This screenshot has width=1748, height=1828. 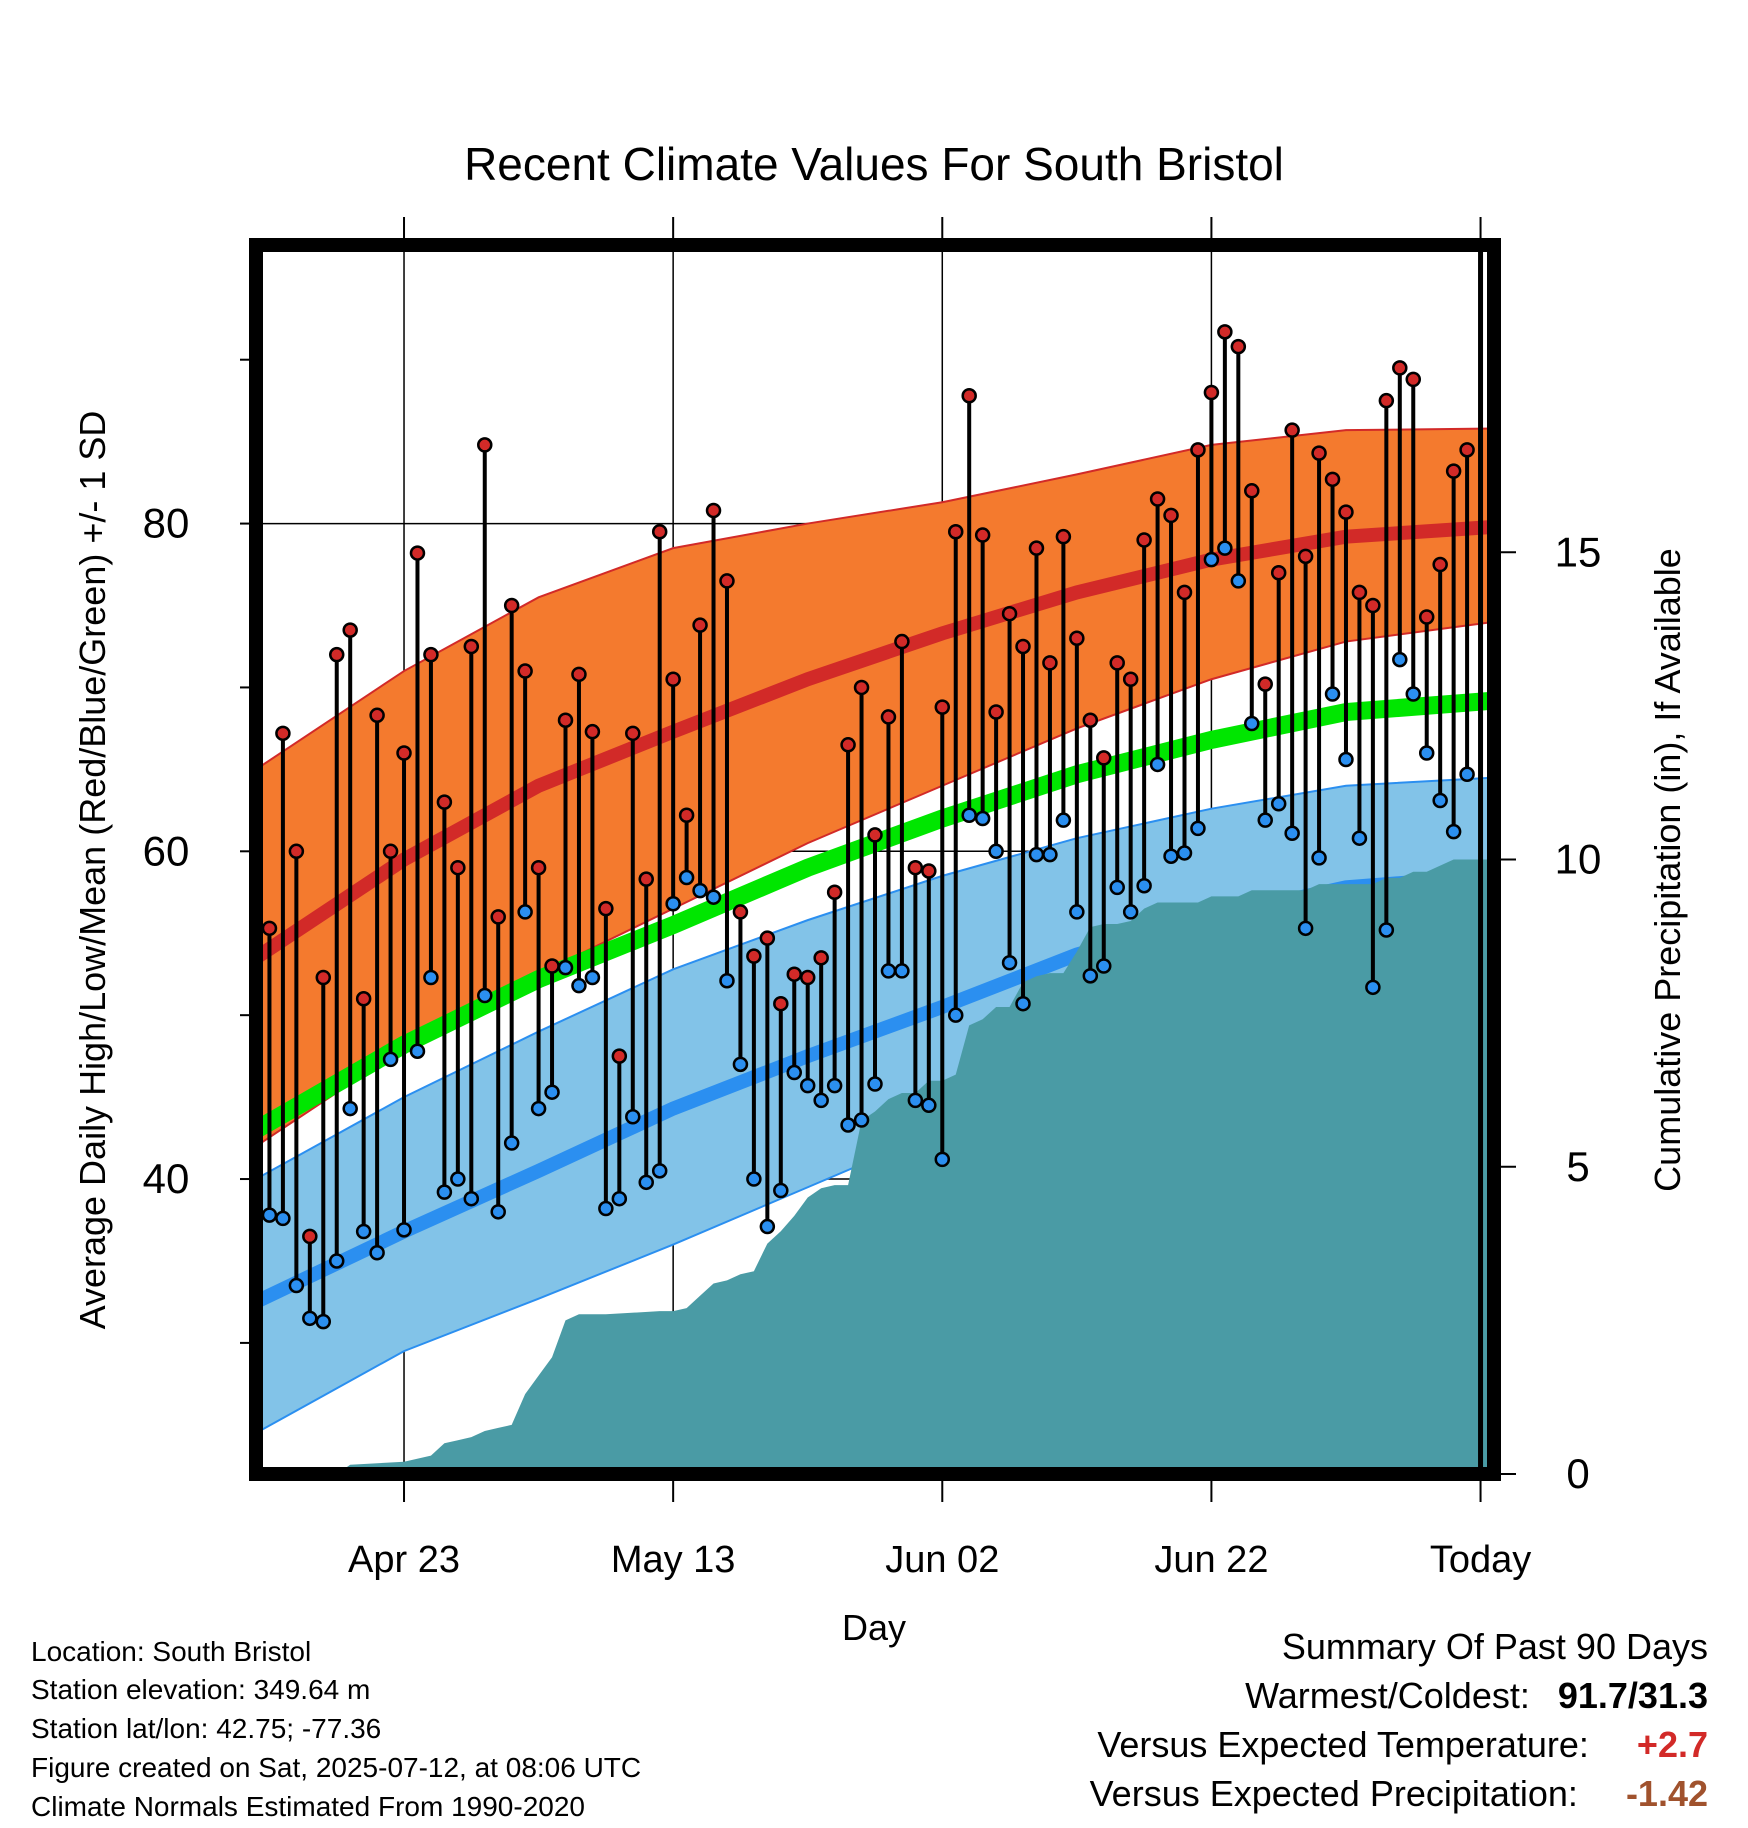 What do you see at coordinates (1343, 1744) in the screenshot?
I see `summary-temp-label: Versus Expected Temperature:` at bounding box center [1343, 1744].